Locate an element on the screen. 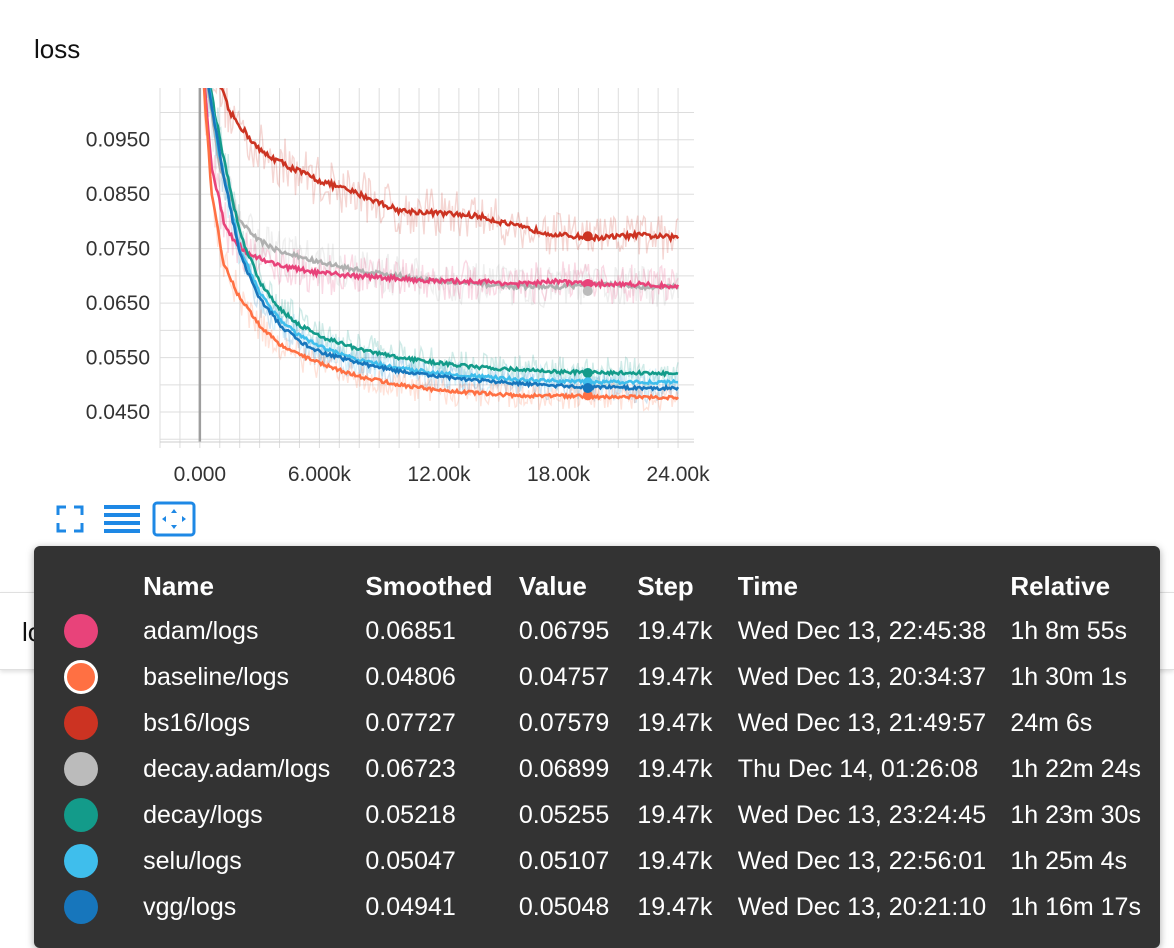 The height and width of the screenshot is (948, 1174). cell-value: 0.05107 is located at coordinates (564, 860).